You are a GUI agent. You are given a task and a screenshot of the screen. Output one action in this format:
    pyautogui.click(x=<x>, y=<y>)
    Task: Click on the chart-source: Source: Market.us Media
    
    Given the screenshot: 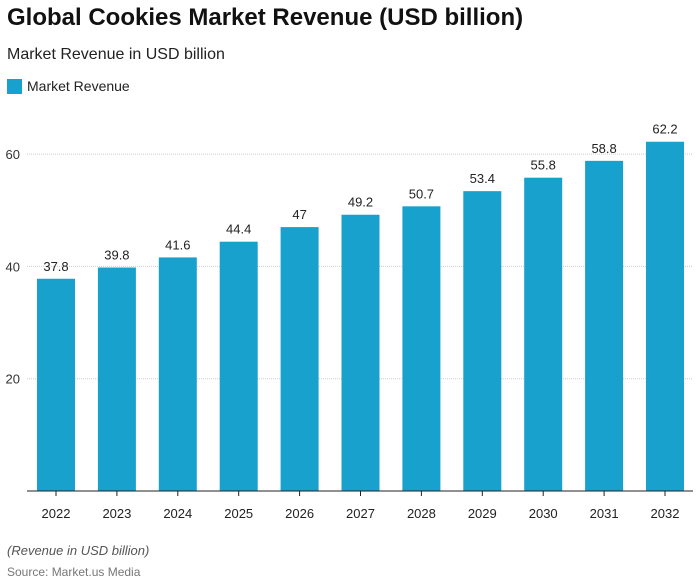 What is the action you would take?
    pyautogui.click(x=74, y=572)
    